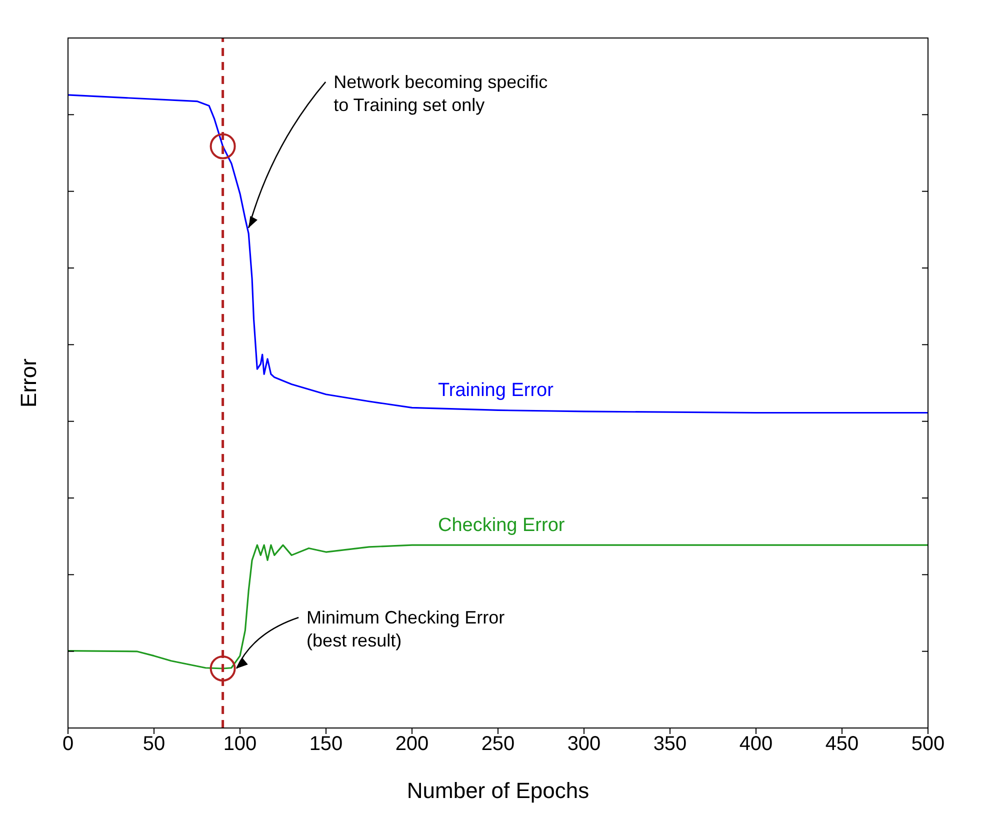  Describe the element at coordinates (154, 744) in the screenshot. I see `x-tick-label: 50` at that location.